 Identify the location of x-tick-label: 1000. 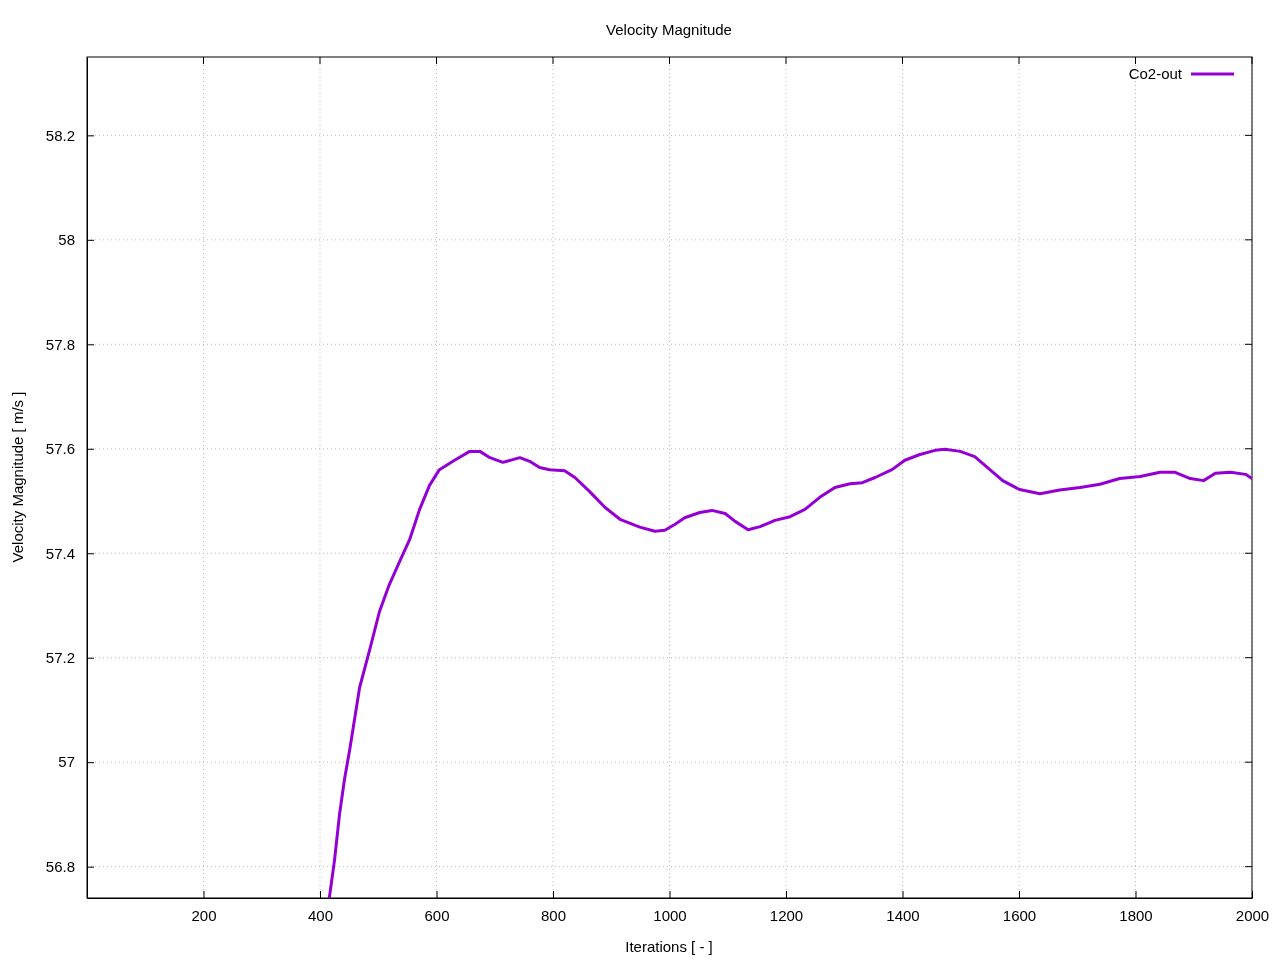
(670, 915).